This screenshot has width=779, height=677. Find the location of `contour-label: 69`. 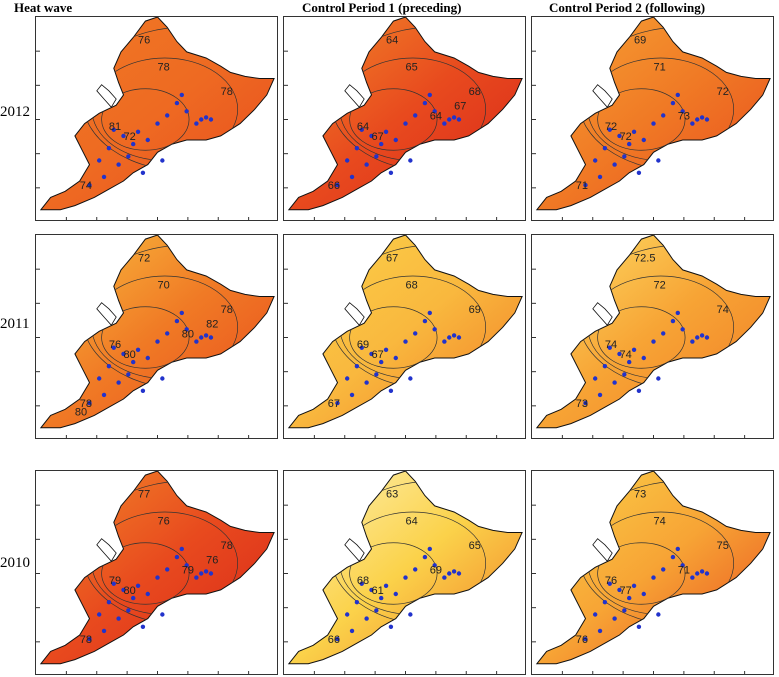

contour-label: 69 is located at coordinates (436, 571).